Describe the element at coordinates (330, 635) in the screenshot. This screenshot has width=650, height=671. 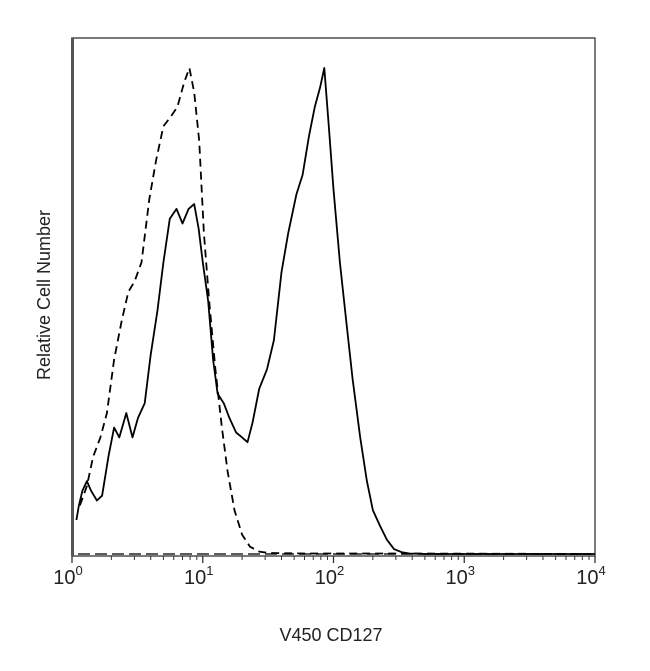
I see `x-axis-title: V450 CD127` at that location.